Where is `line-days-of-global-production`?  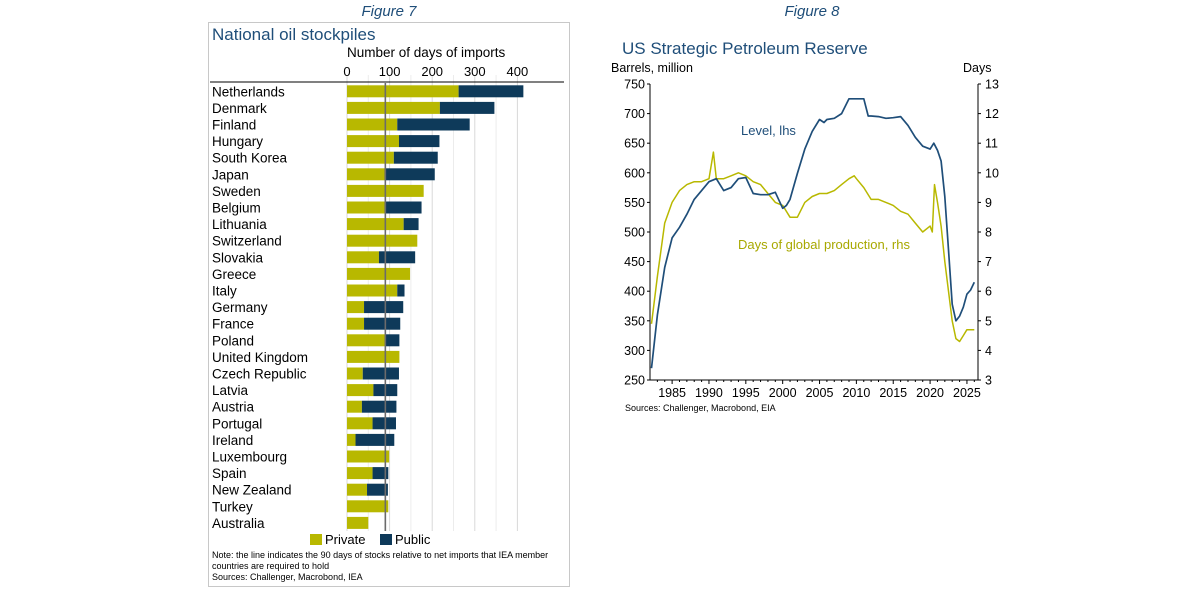
line-days-of-global-production is located at coordinates (812, 247).